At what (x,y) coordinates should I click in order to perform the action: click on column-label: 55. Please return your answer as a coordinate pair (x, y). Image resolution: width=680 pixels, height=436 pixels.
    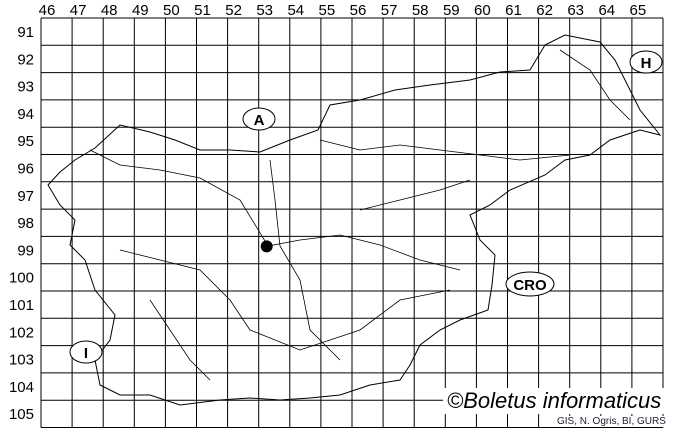
    Looking at the image, I should click on (327, 10).